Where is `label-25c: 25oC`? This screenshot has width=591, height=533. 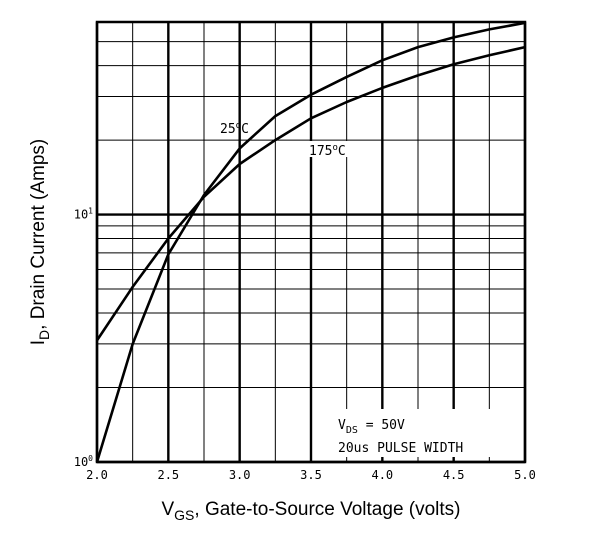
label-25c: 25oC is located at coordinates (234, 129).